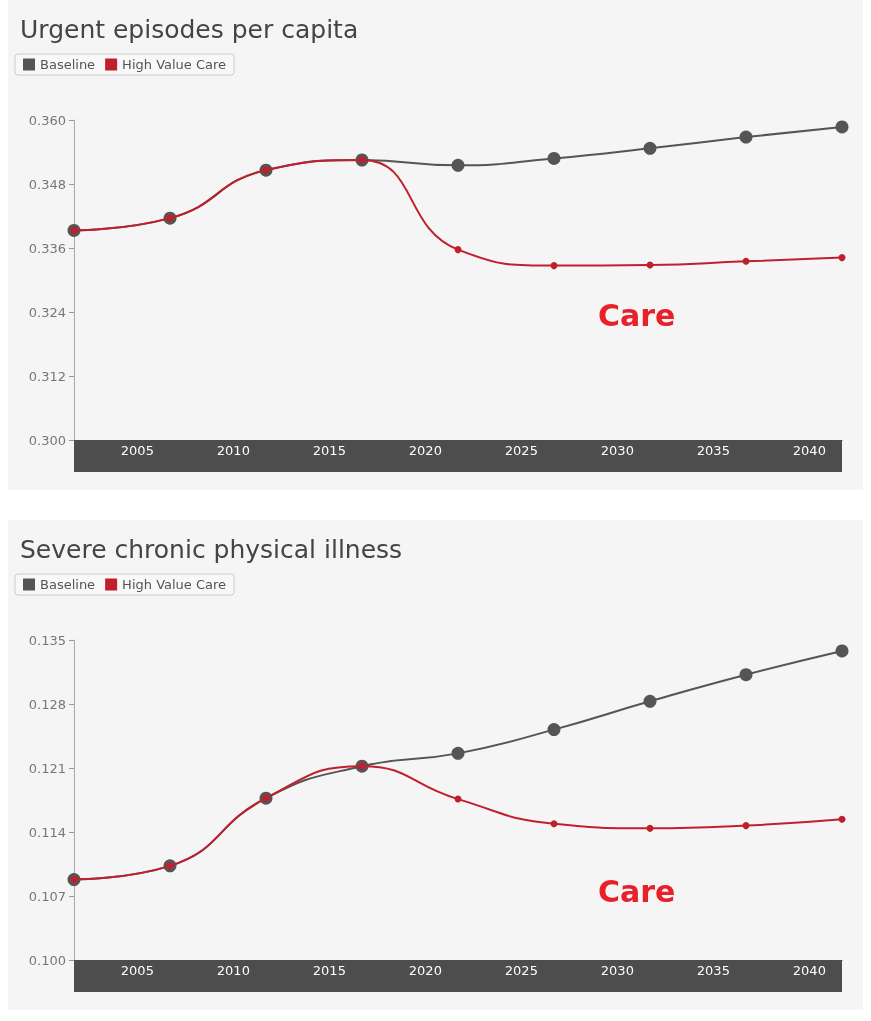  Describe the element at coordinates (189, 29) in the screenshot. I see `chart-title: Urgent episodes per capita` at that location.